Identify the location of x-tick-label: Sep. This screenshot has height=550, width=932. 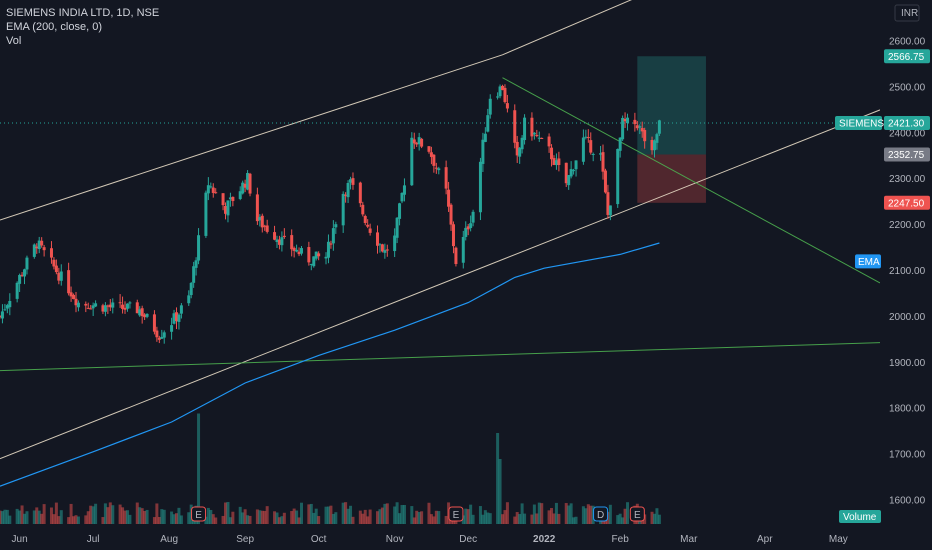
(245, 539).